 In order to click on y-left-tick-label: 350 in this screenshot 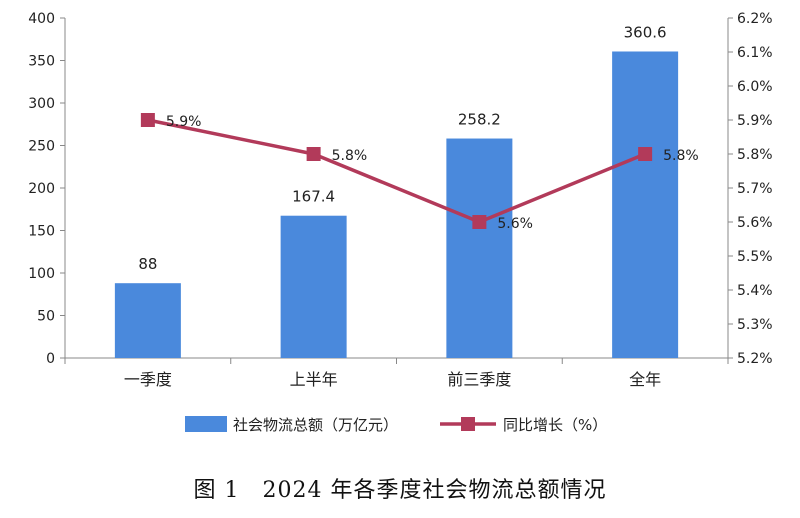, I will do `click(41, 62)`.